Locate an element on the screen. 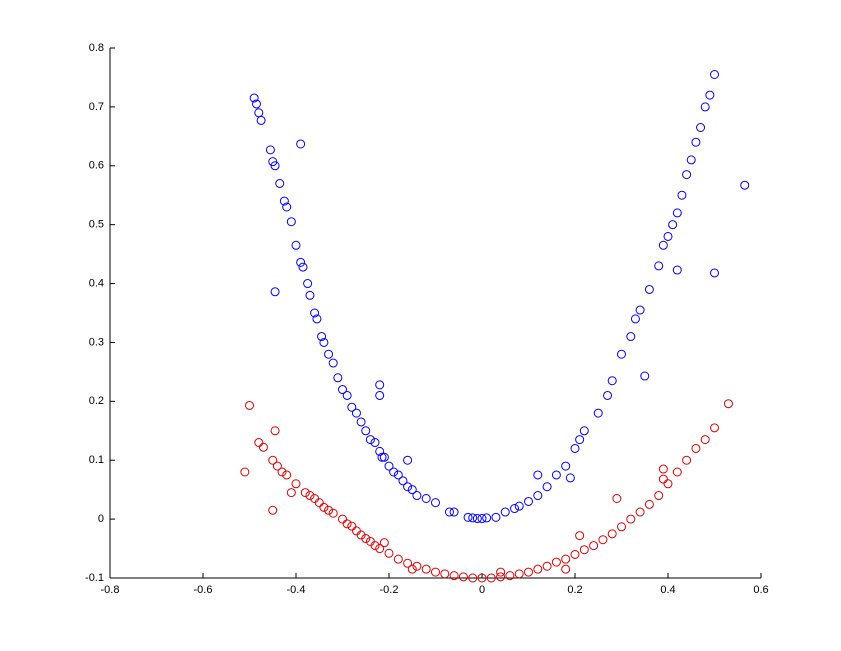  y-tick-label: 0.7 is located at coordinates (96, 107).